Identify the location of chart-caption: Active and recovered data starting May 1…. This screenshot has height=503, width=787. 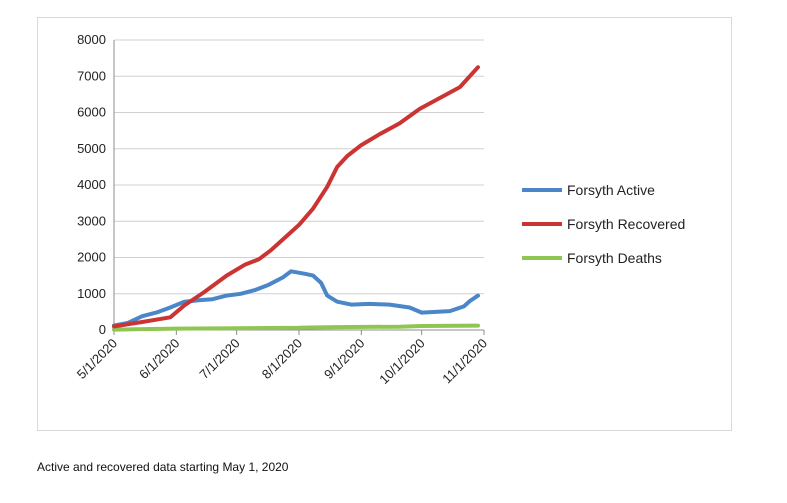
(163, 467).